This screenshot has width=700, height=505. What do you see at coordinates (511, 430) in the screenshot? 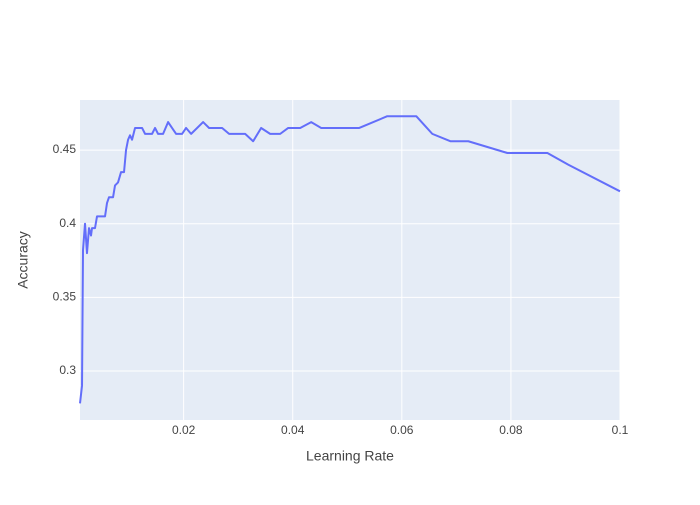
I see `x-tick-label: 0.08` at bounding box center [511, 430].